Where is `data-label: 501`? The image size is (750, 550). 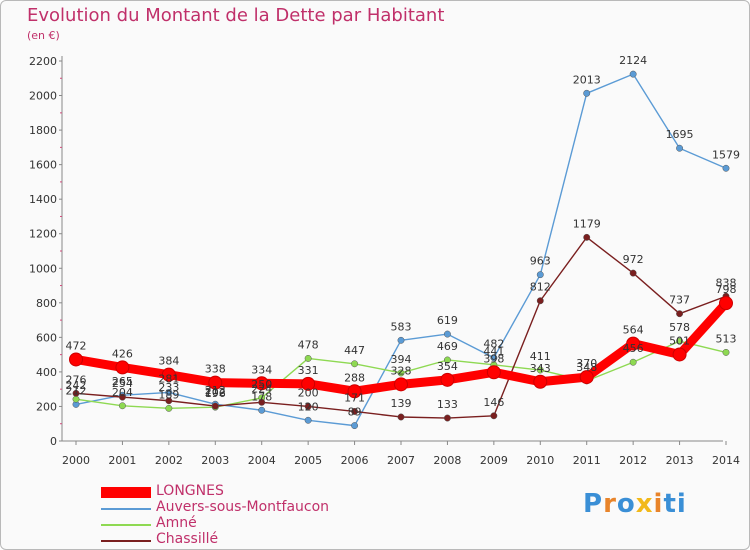 data-label: 501 is located at coordinates (679, 340).